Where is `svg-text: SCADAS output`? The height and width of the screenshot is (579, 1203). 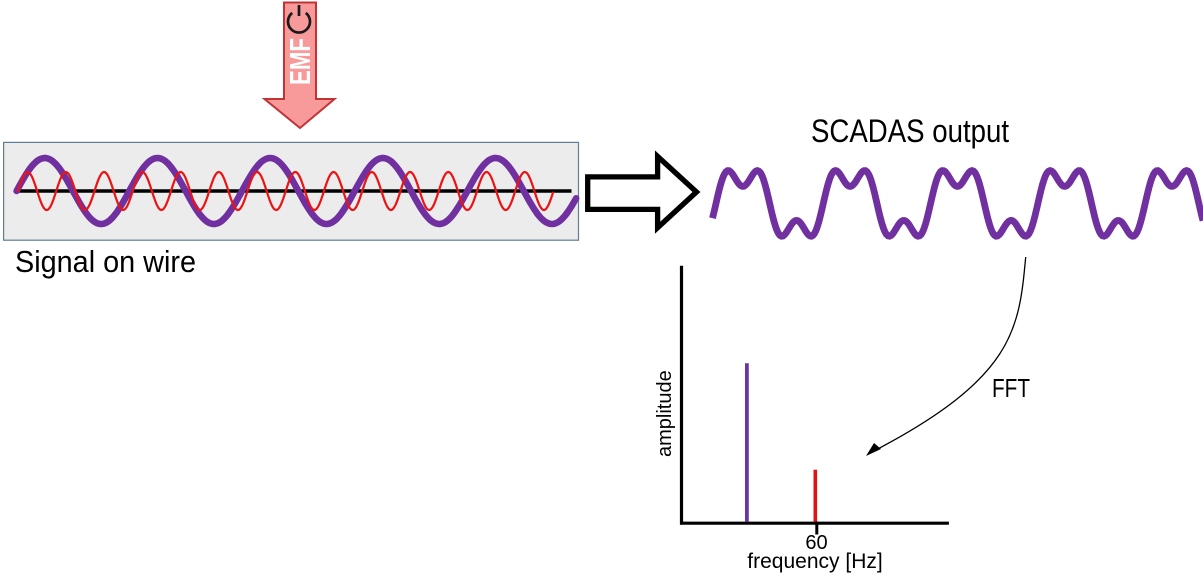 svg-text: SCADAS output is located at coordinates (910, 131).